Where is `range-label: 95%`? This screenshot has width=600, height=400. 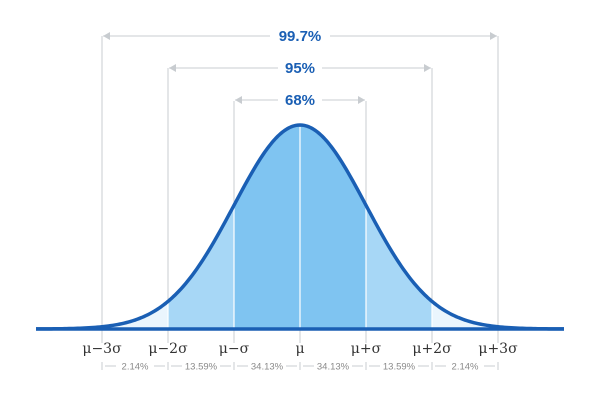 range-label: 95% is located at coordinates (300, 68).